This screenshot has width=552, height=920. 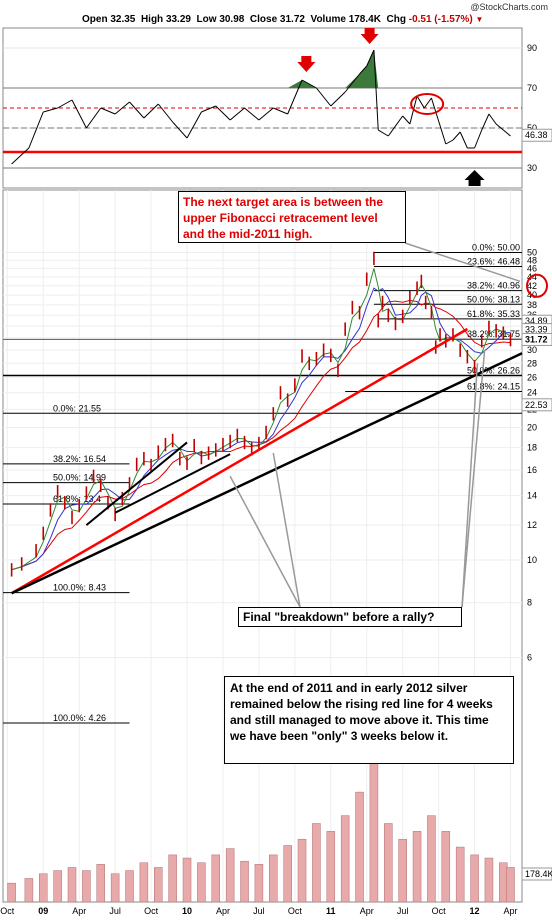 I want to click on rsi-tick-label: 50, so click(x=532, y=128).